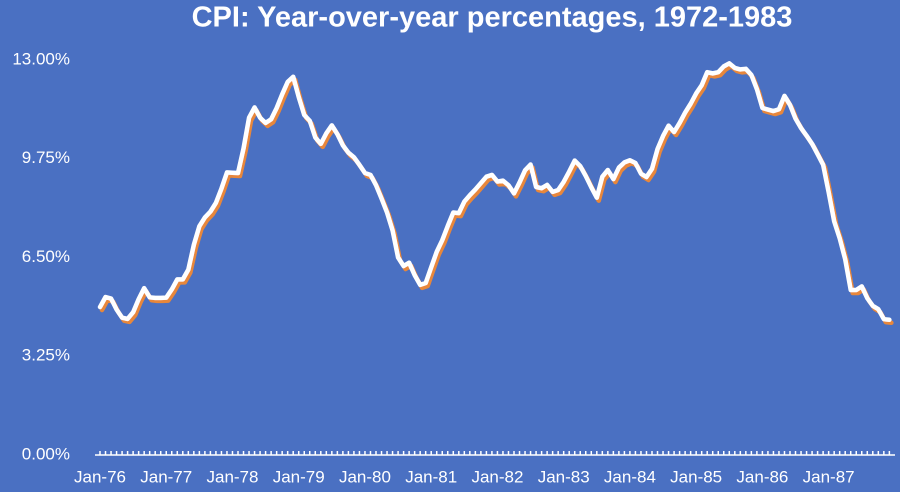 The image size is (900, 492). I want to click on y-tick-label: 9.75%, so click(46, 157).